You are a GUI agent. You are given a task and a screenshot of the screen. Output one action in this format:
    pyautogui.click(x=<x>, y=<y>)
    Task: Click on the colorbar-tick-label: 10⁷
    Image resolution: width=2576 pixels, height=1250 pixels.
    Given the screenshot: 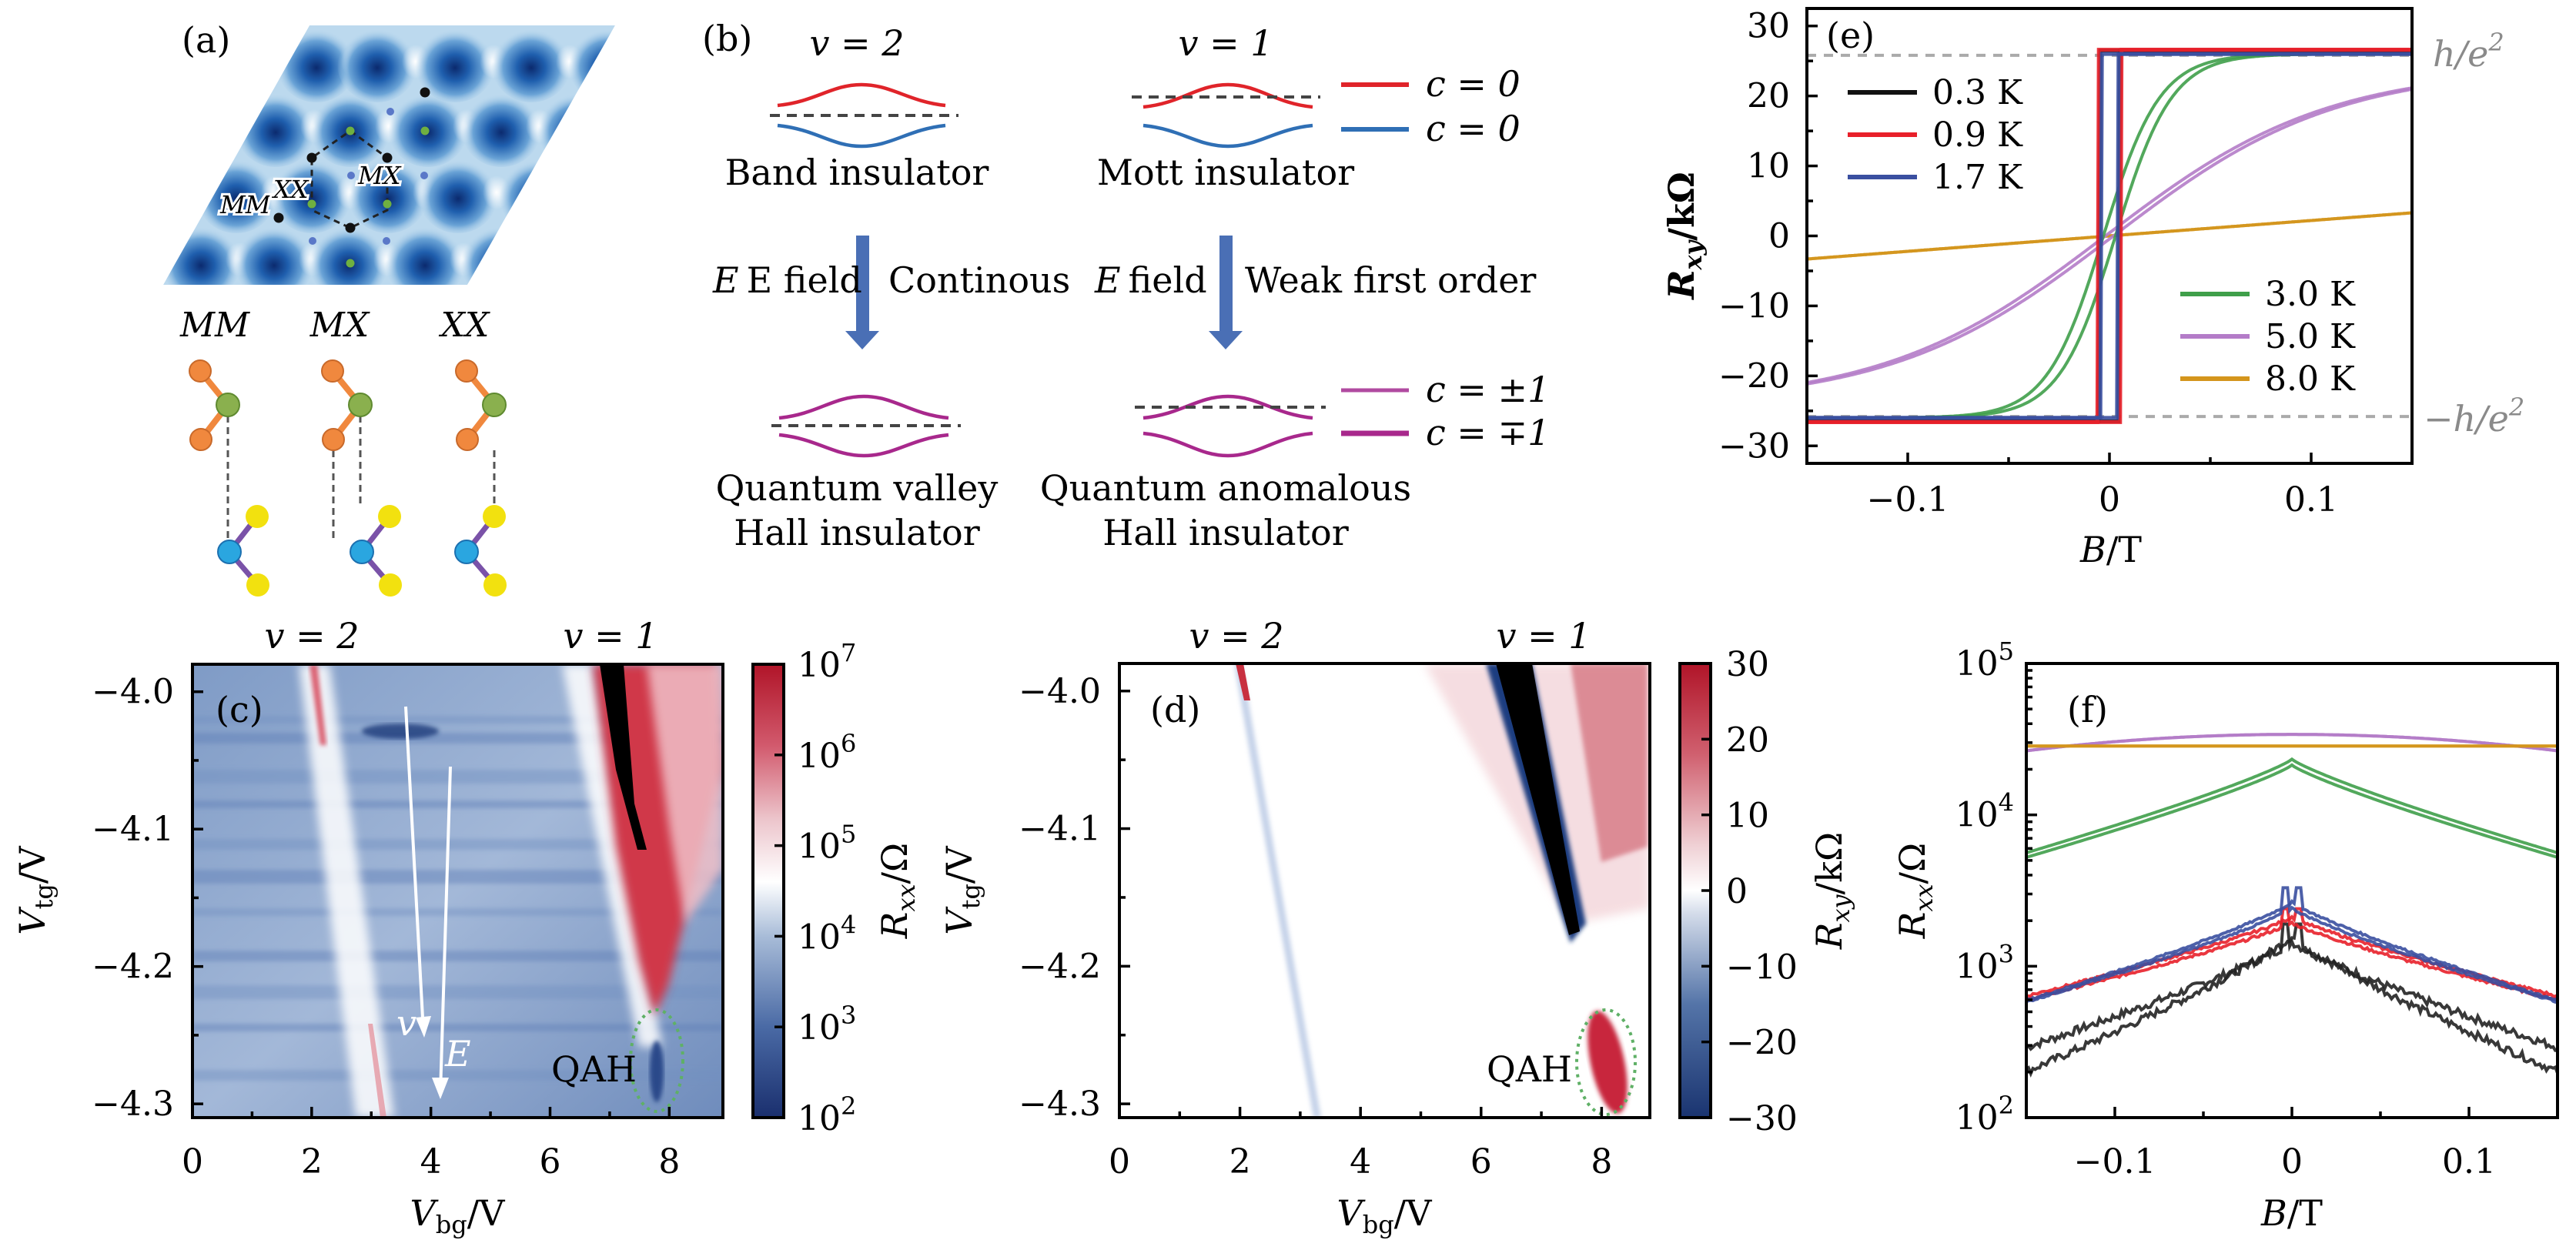 What is the action you would take?
    pyautogui.click(x=827, y=661)
    